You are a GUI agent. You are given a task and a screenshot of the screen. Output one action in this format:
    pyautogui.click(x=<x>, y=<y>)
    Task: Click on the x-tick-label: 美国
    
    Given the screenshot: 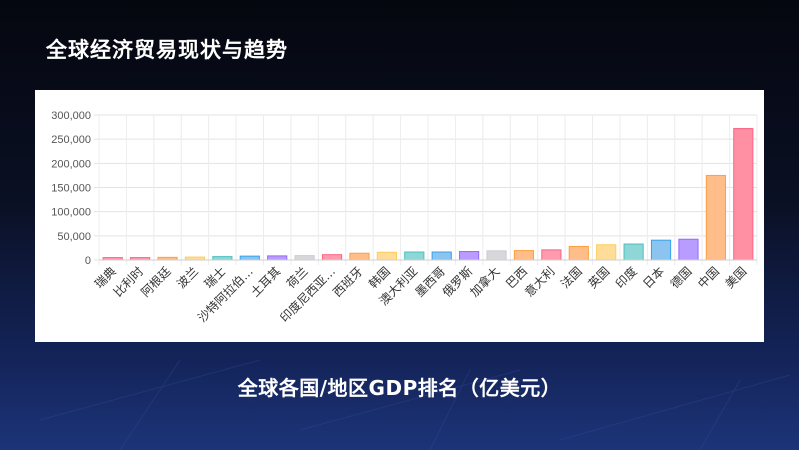 What is the action you would take?
    pyautogui.click(x=736, y=277)
    